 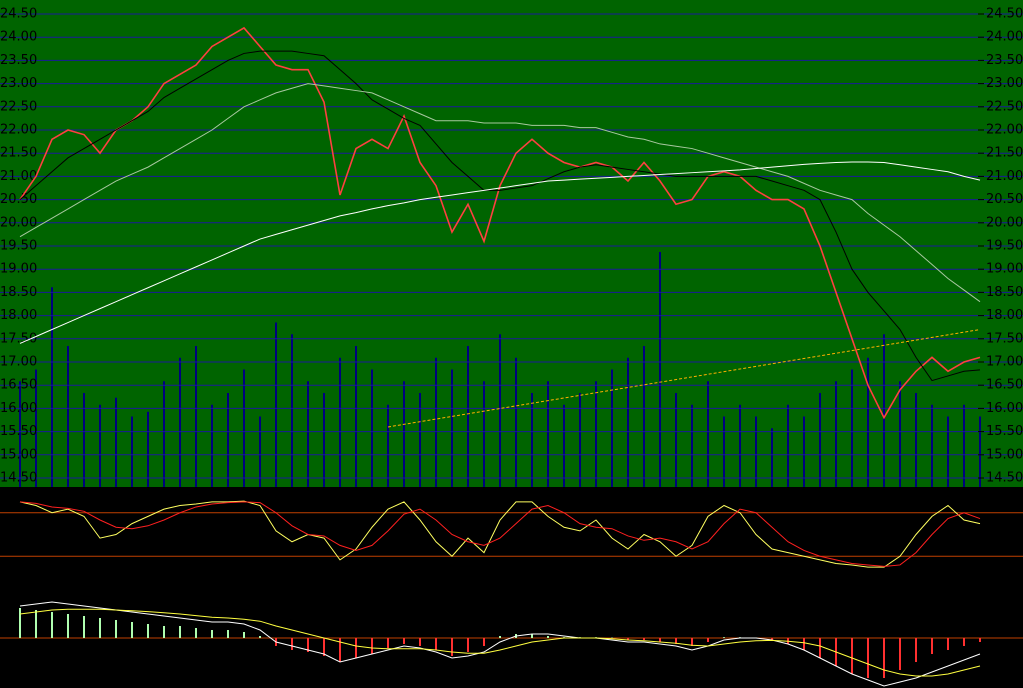 What do you see at coordinates (18, 431) in the screenshot?
I see `y-tick-label: 15.50` at bounding box center [18, 431].